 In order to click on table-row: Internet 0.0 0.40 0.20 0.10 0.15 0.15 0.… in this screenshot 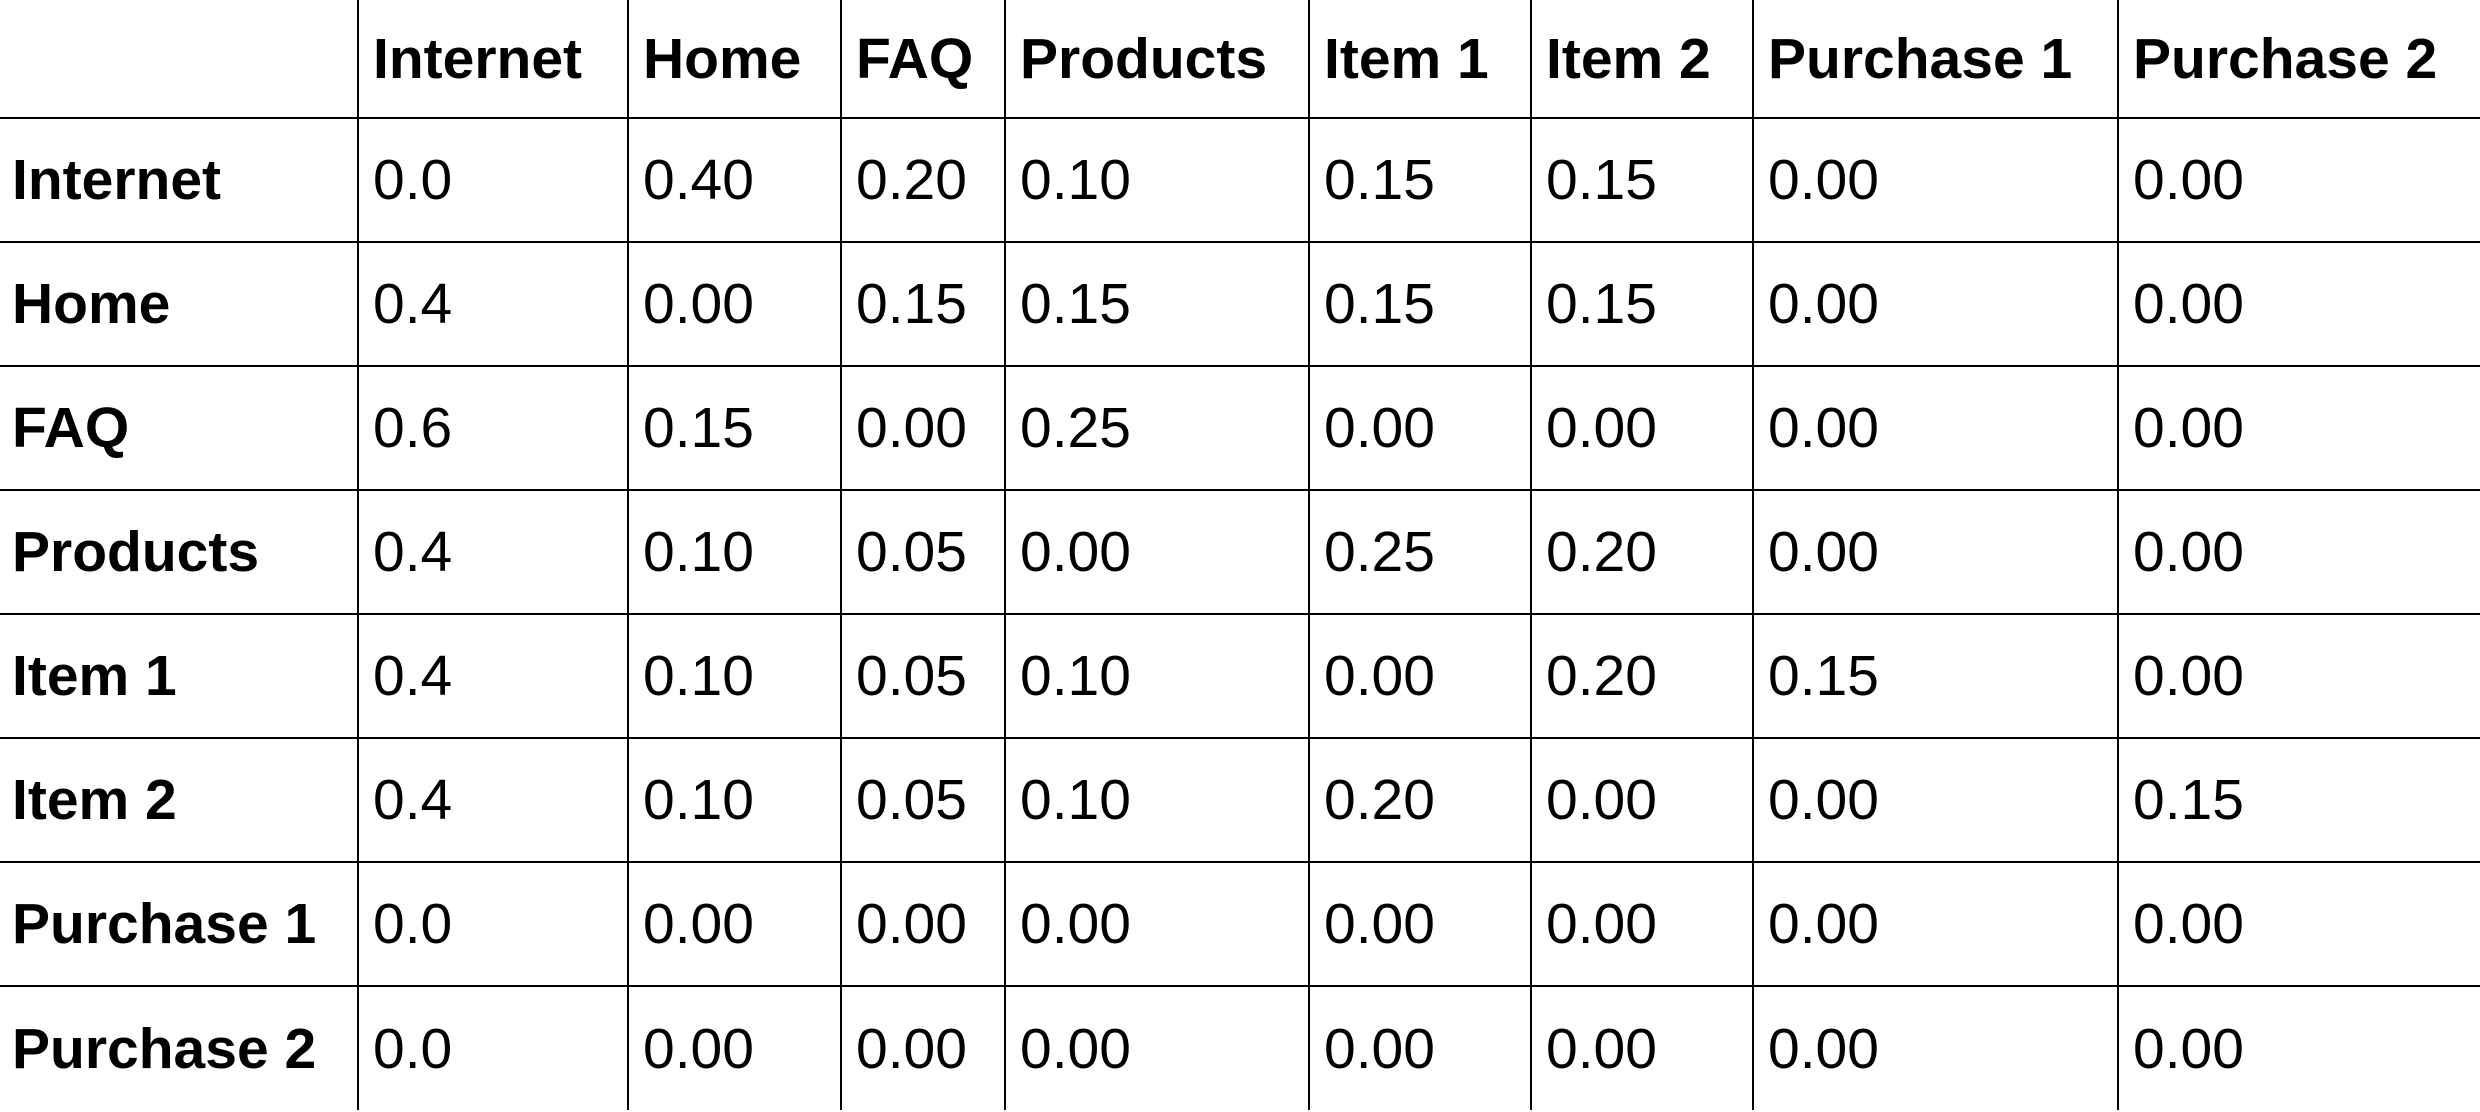, I will do `click(1240, 180)`.